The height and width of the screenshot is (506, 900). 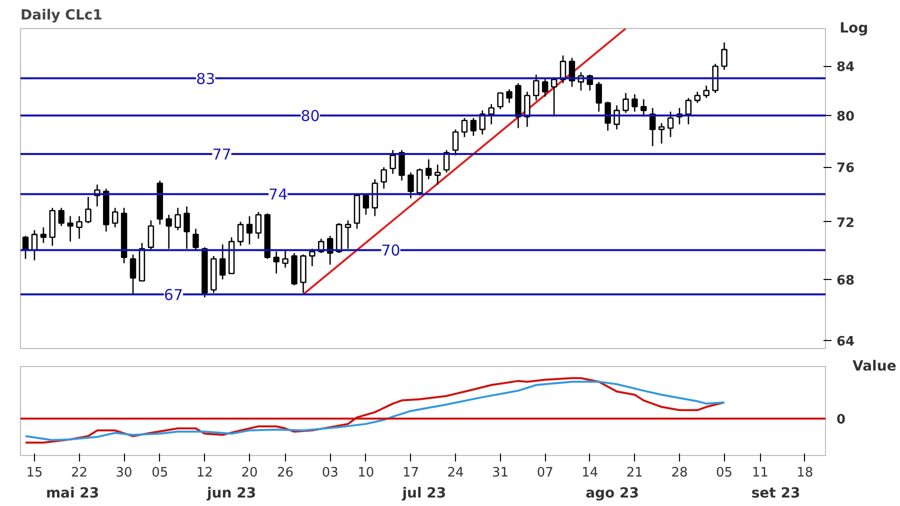 What do you see at coordinates (61, 16) in the screenshot?
I see `chart-title: Daily CLc1` at bounding box center [61, 16].